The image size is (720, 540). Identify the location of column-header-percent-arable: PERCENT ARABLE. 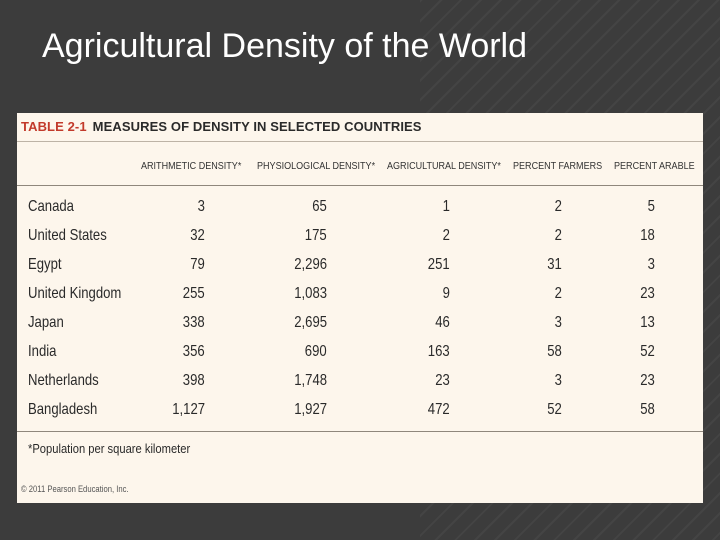
(654, 166).